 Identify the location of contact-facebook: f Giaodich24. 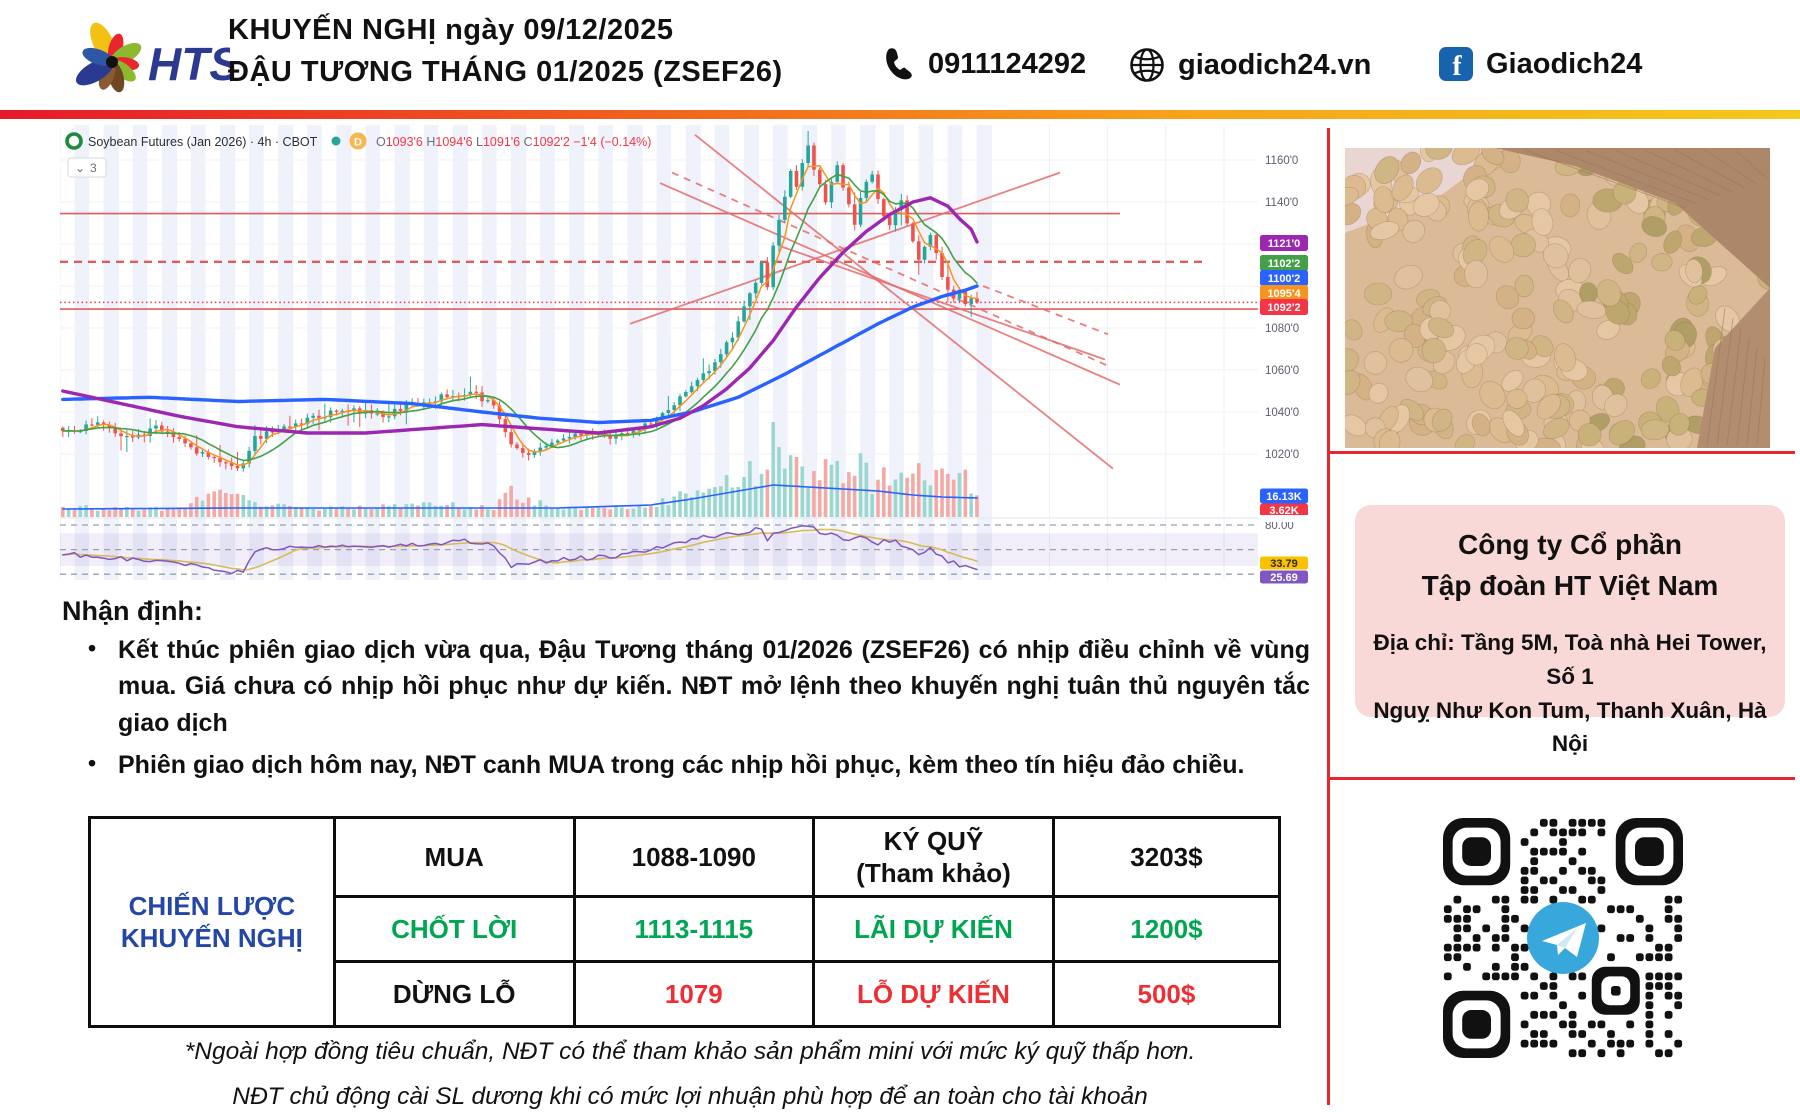
(1540, 64).